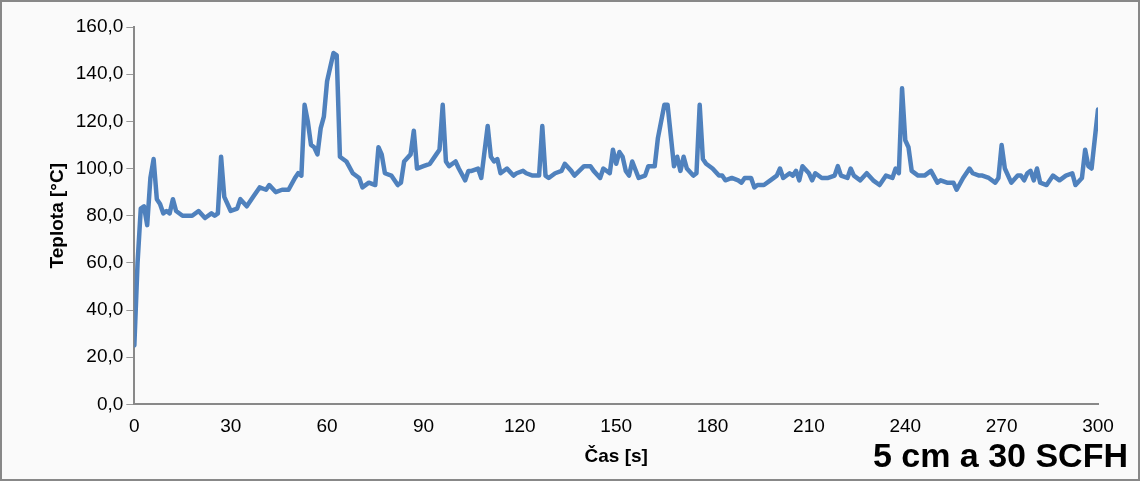 Image resolution: width=1140 pixels, height=481 pixels. Describe the element at coordinates (99, 73) in the screenshot. I see `y-tick-label: 140,0` at that location.